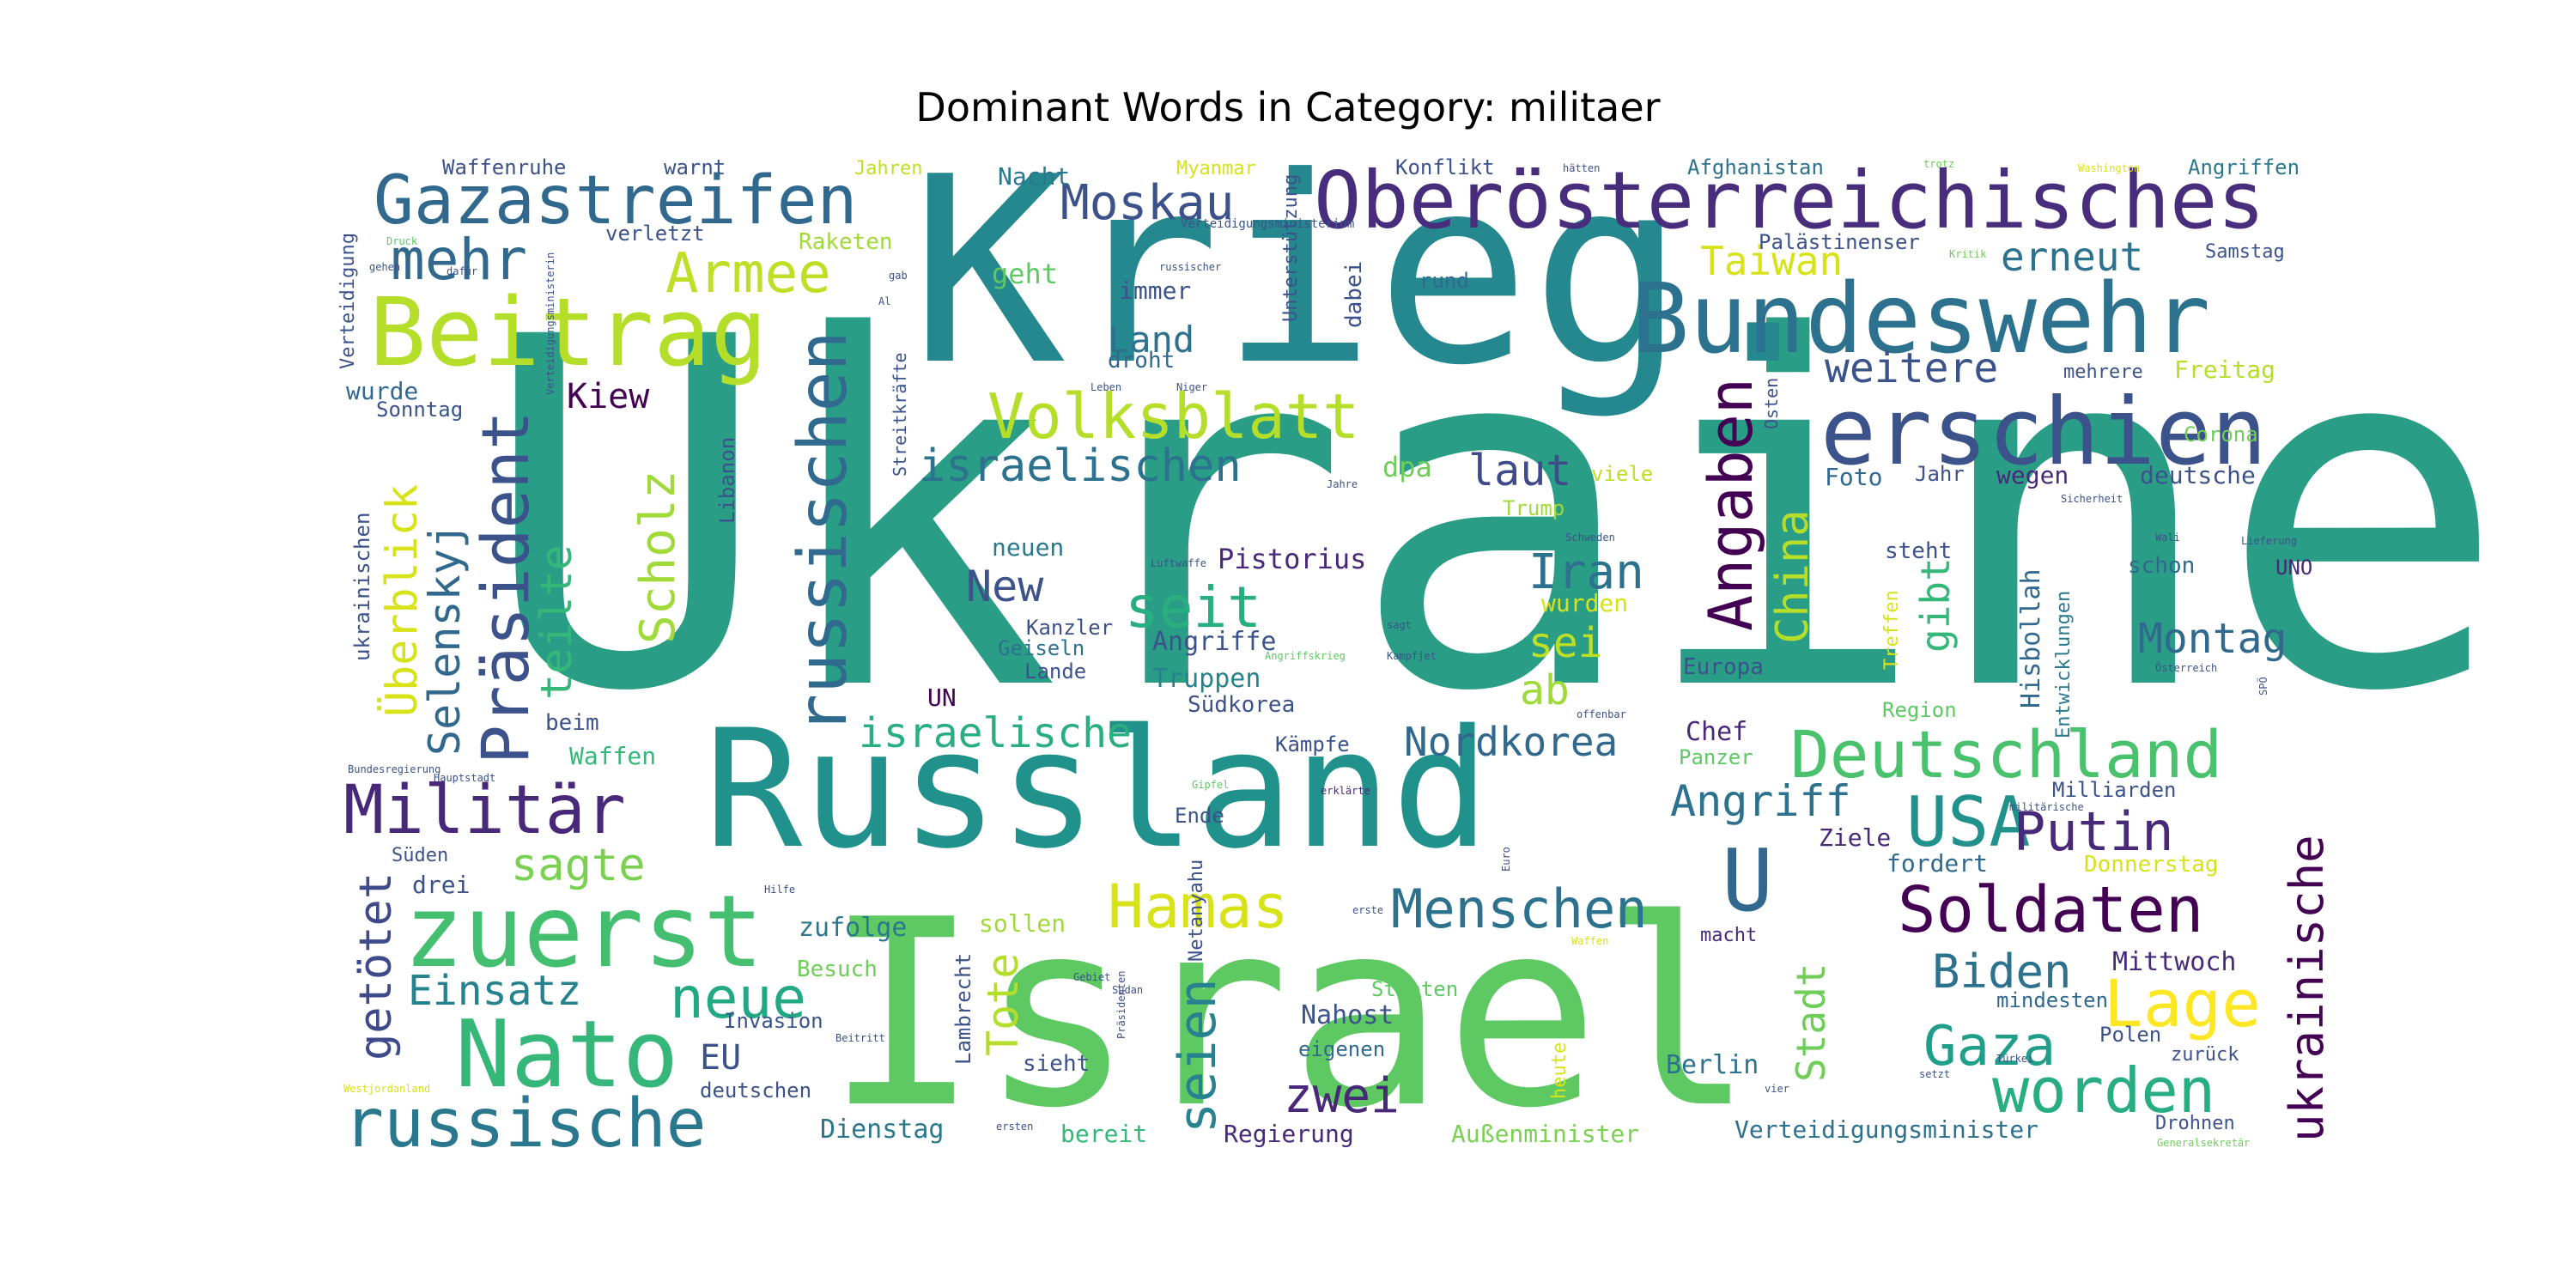 The image size is (2576, 1288). I want to click on cloud-word: Bundesregierung, so click(394, 769).